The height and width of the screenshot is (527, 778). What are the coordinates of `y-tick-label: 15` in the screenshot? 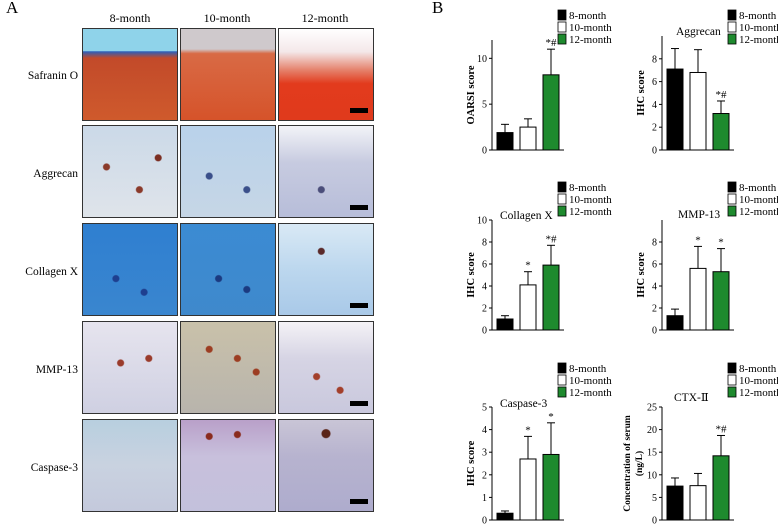 It's located at (652, 453).